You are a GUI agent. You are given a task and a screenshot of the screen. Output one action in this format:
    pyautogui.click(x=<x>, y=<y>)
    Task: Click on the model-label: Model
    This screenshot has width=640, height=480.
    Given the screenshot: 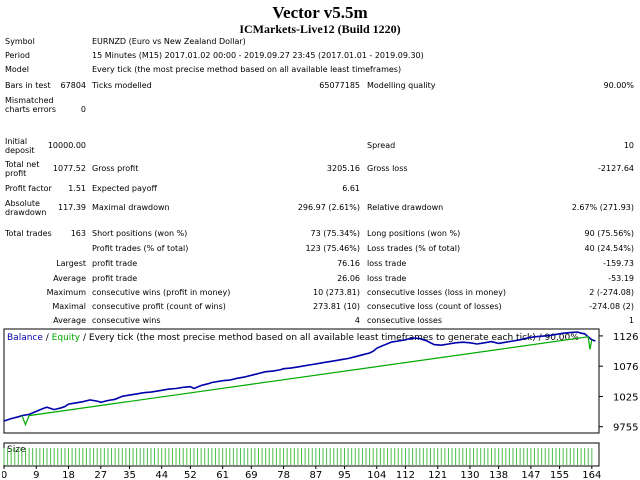 What is the action you would take?
    pyautogui.click(x=17, y=69)
    